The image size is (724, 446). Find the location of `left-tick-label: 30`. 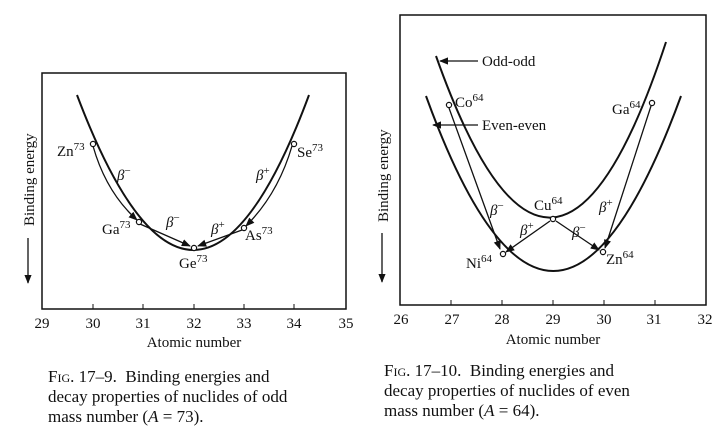

left-tick-label: 30 is located at coordinates (93, 324).